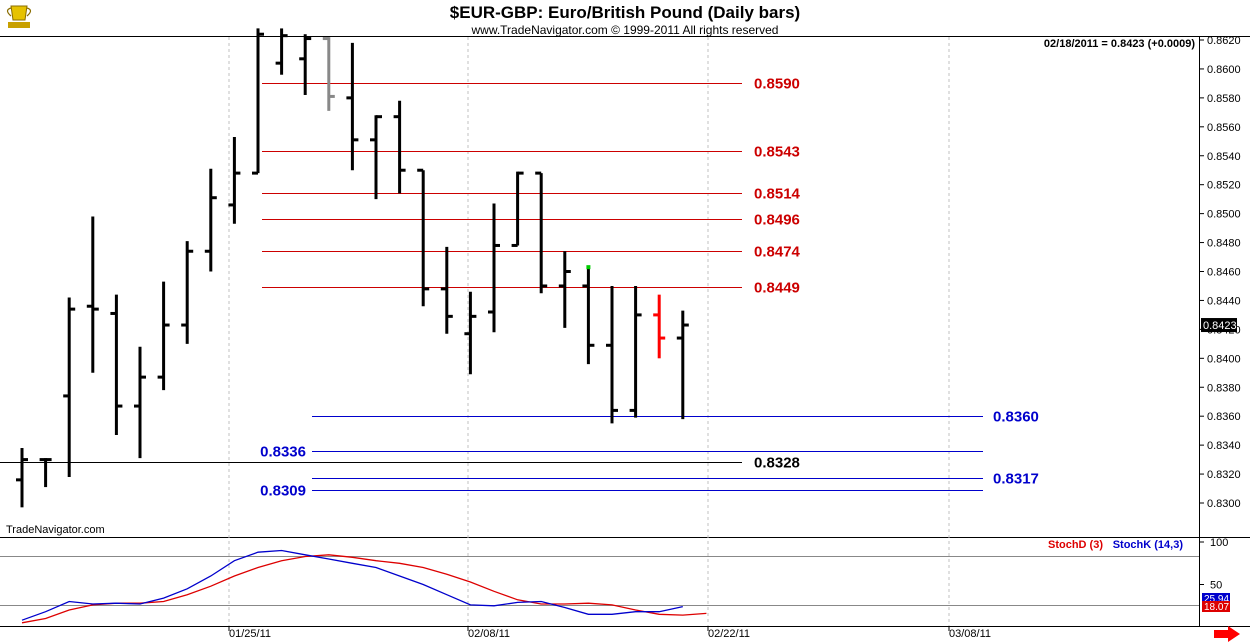 This screenshot has height=643, width=1250. What do you see at coordinates (588, 267) in the screenshot?
I see `signal-marker` at bounding box center [588, 267].